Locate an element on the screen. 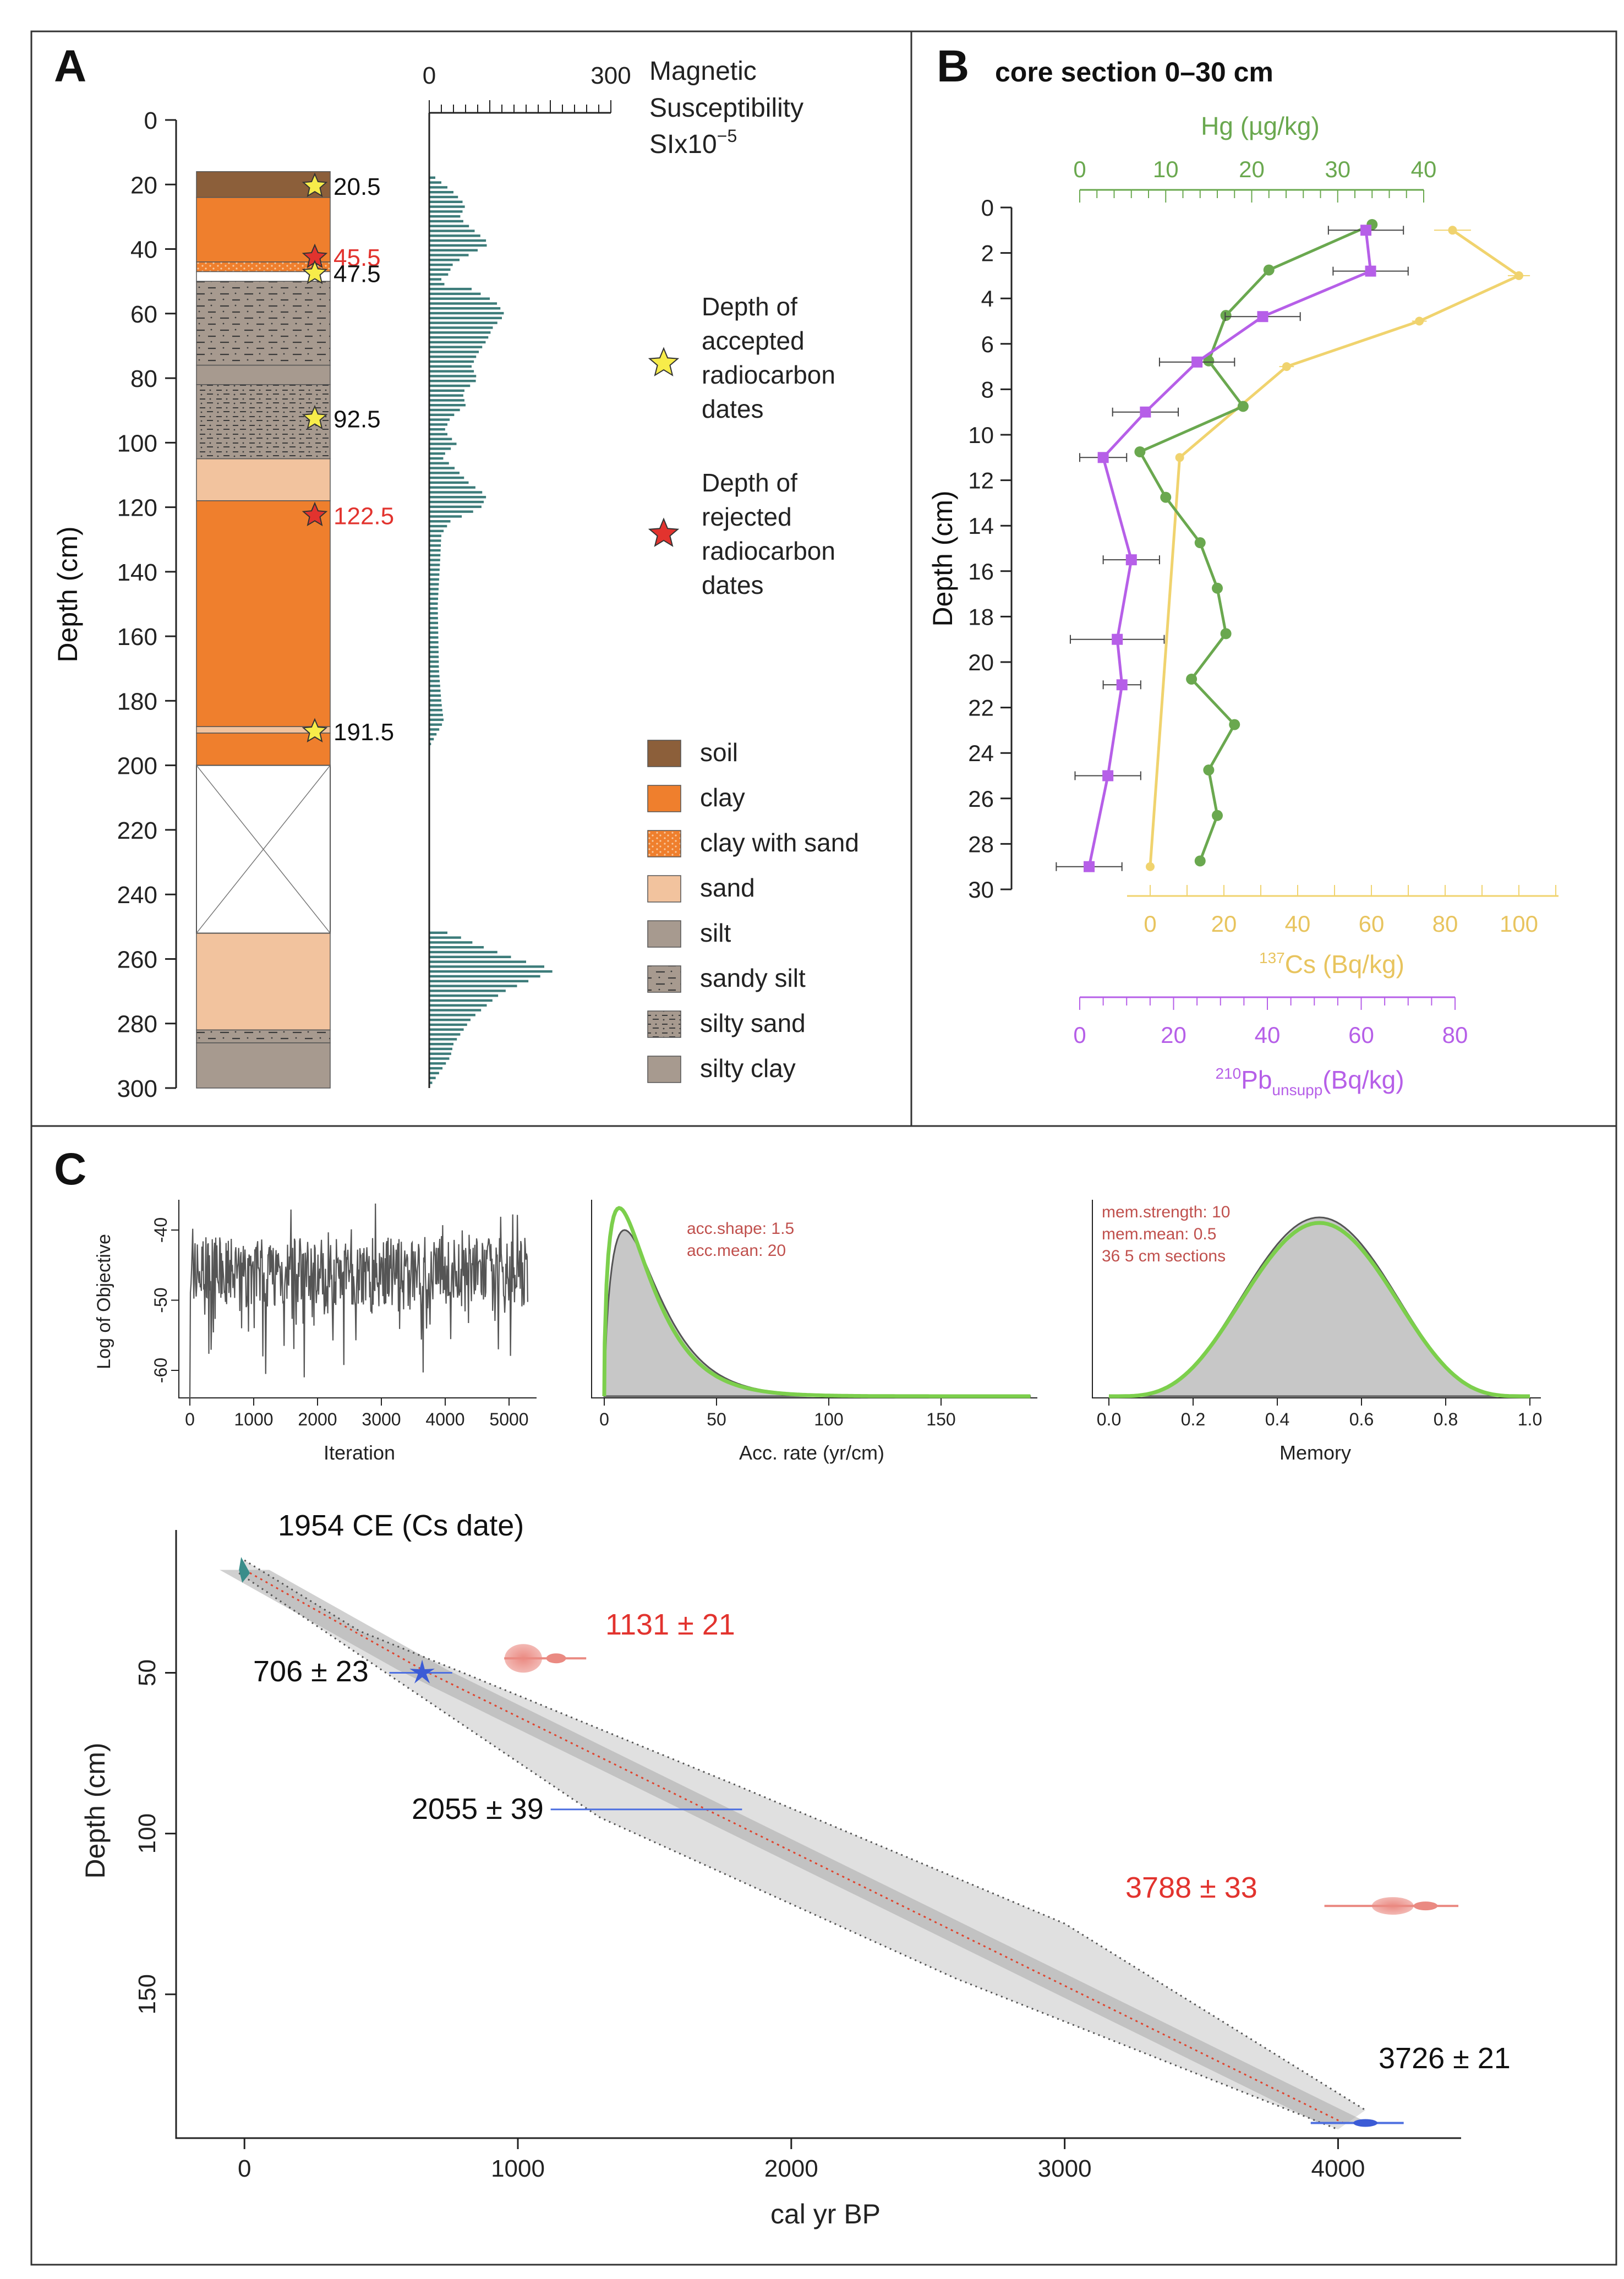 This screenshot has height=2279, width=1624. mem-xlabel: Memory is located at coordinates (1315, 1452).